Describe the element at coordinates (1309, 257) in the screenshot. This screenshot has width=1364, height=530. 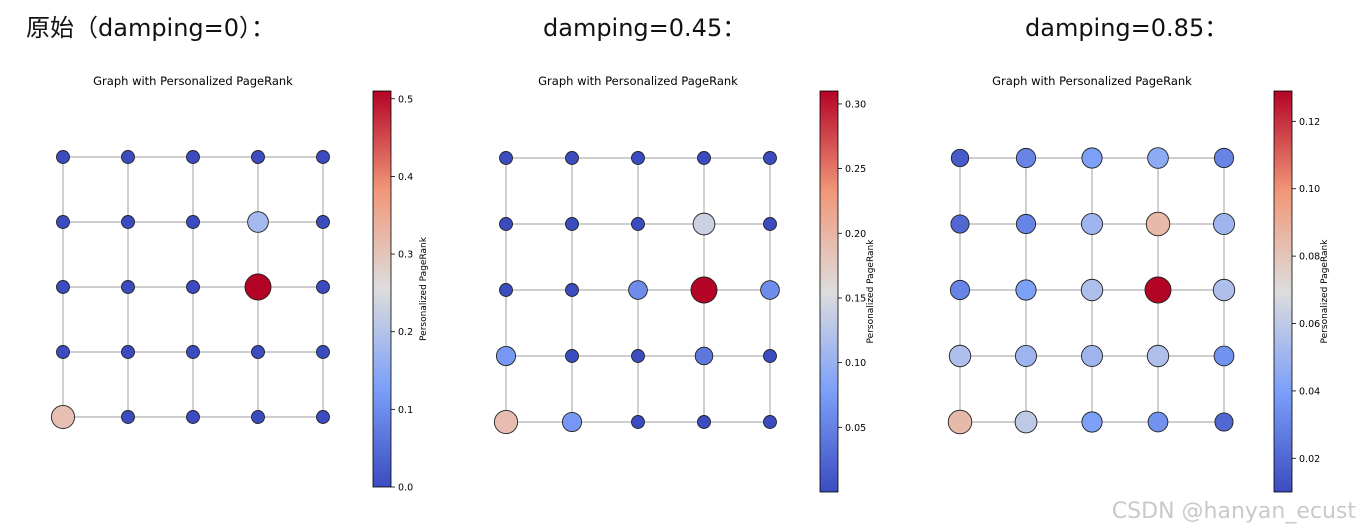
I see `colorbar-tick-label: 0.08` at that location.